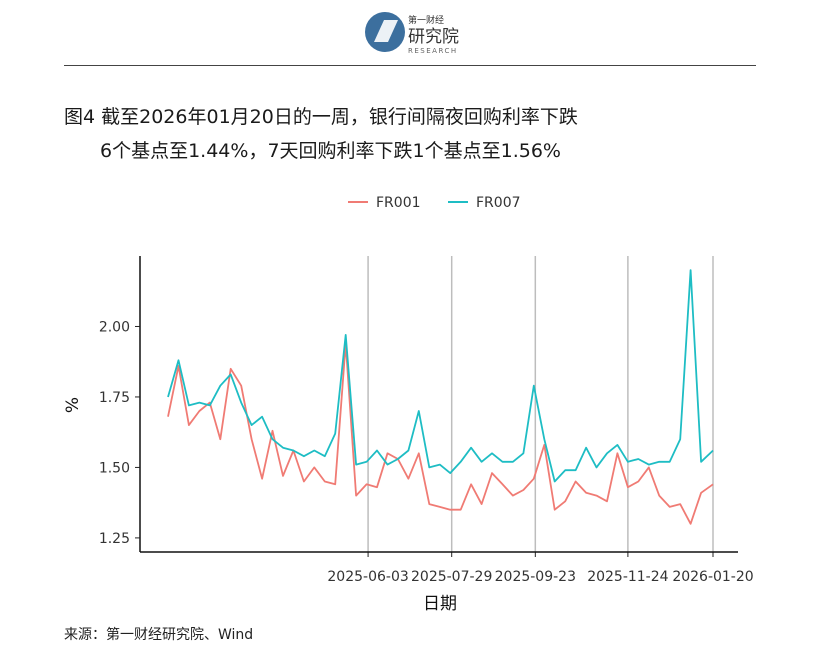 This screenshot has height=659, width=833. What do you see at coordinates (440, 604) in the screenshot?
I see `x-axis-label: 日期` at bounding box center [440, 604].